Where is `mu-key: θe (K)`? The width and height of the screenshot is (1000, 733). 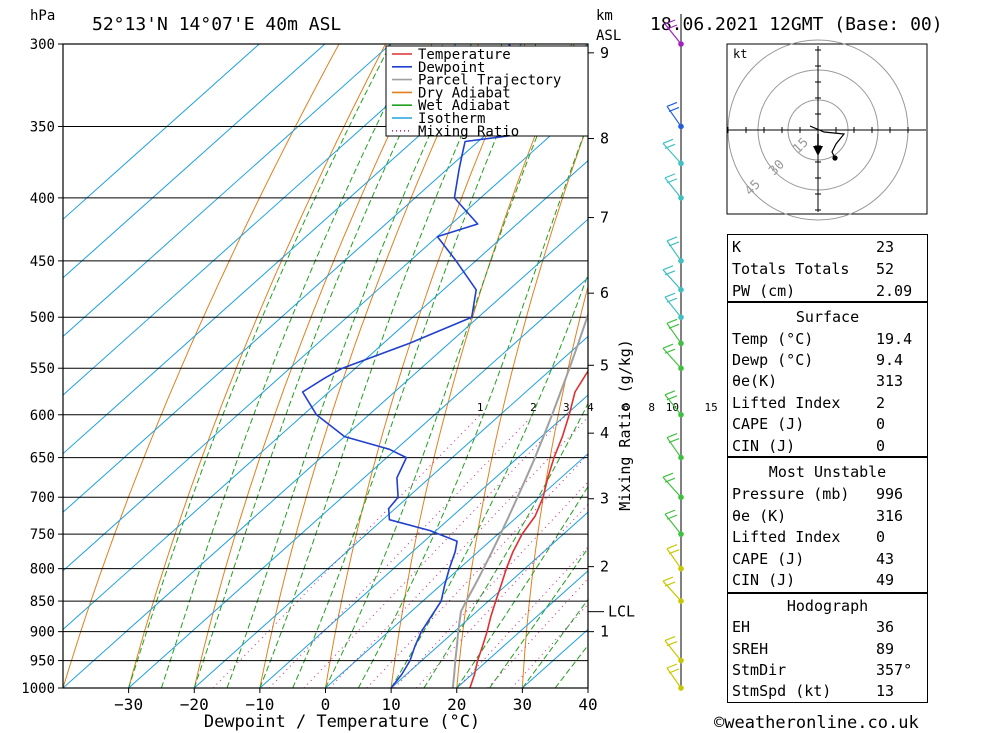
mu-key: θe (K) is located at coordinates (759, 516).